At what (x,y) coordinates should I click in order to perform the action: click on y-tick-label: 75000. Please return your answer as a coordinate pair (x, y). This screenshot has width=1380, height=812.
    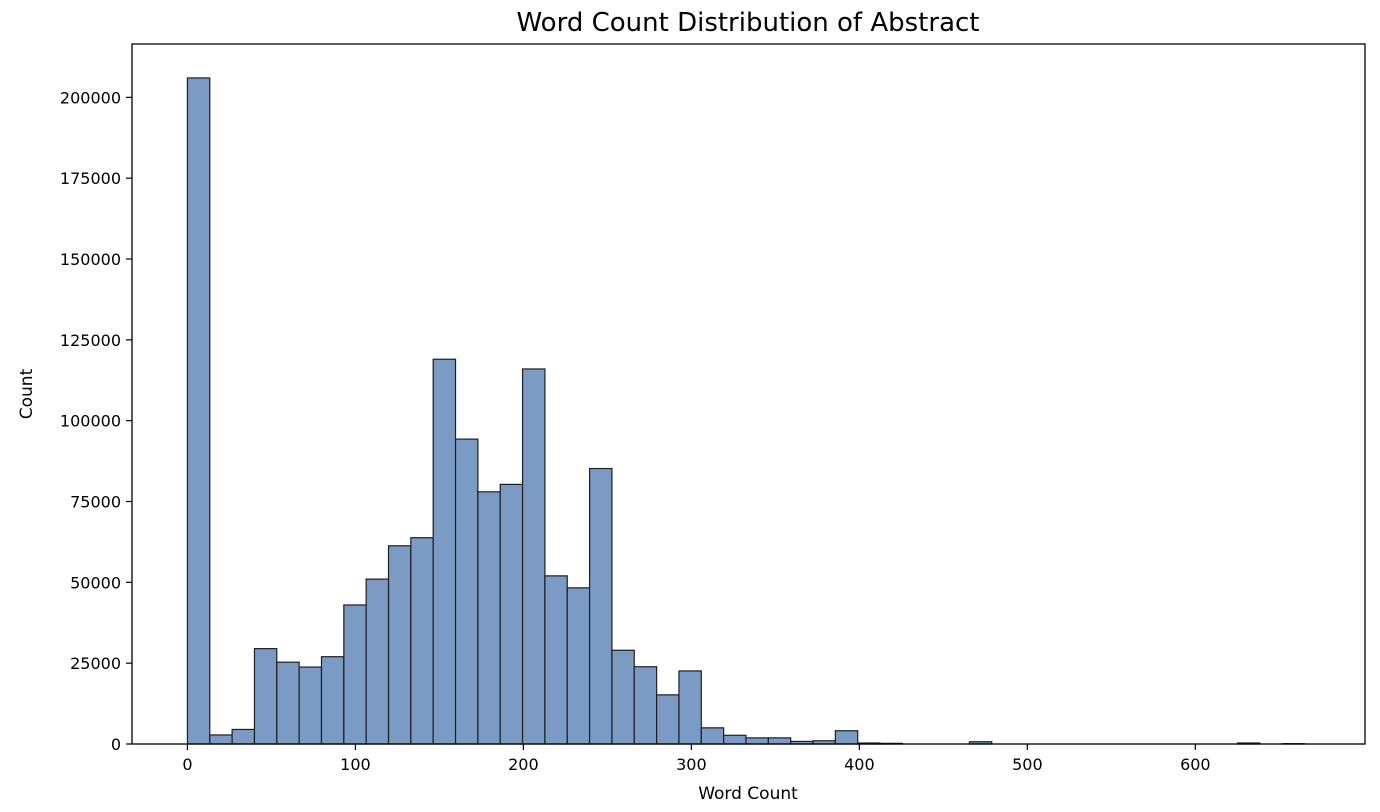
    Looking at the image, I should click on (95, 502).